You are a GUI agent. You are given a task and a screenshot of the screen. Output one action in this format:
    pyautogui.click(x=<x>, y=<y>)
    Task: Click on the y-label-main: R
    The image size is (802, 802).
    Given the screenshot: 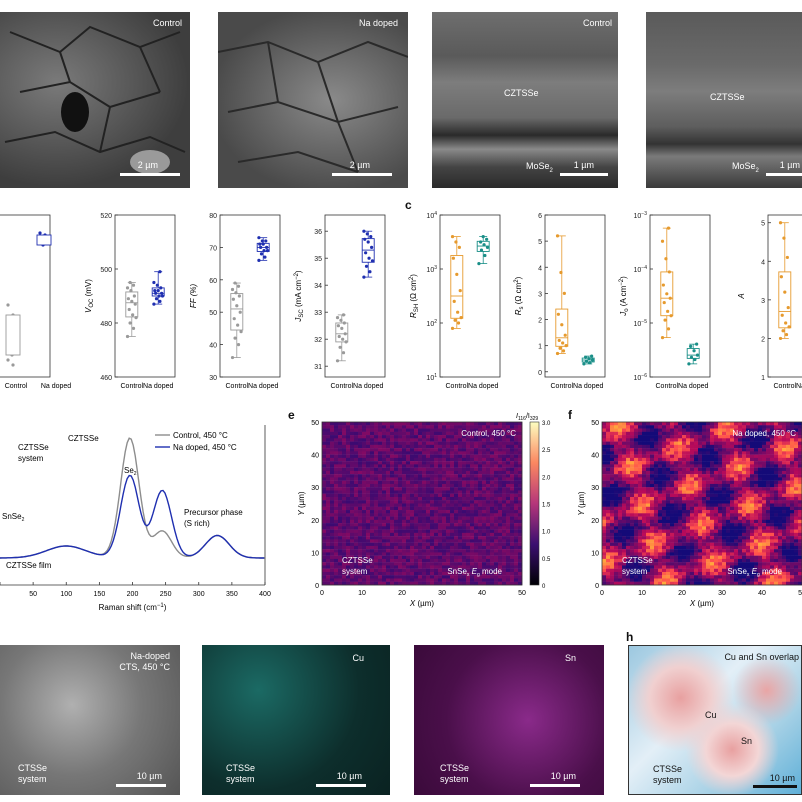 What is the action you would take?
    pyautogui.click(x=518, y=312)
    